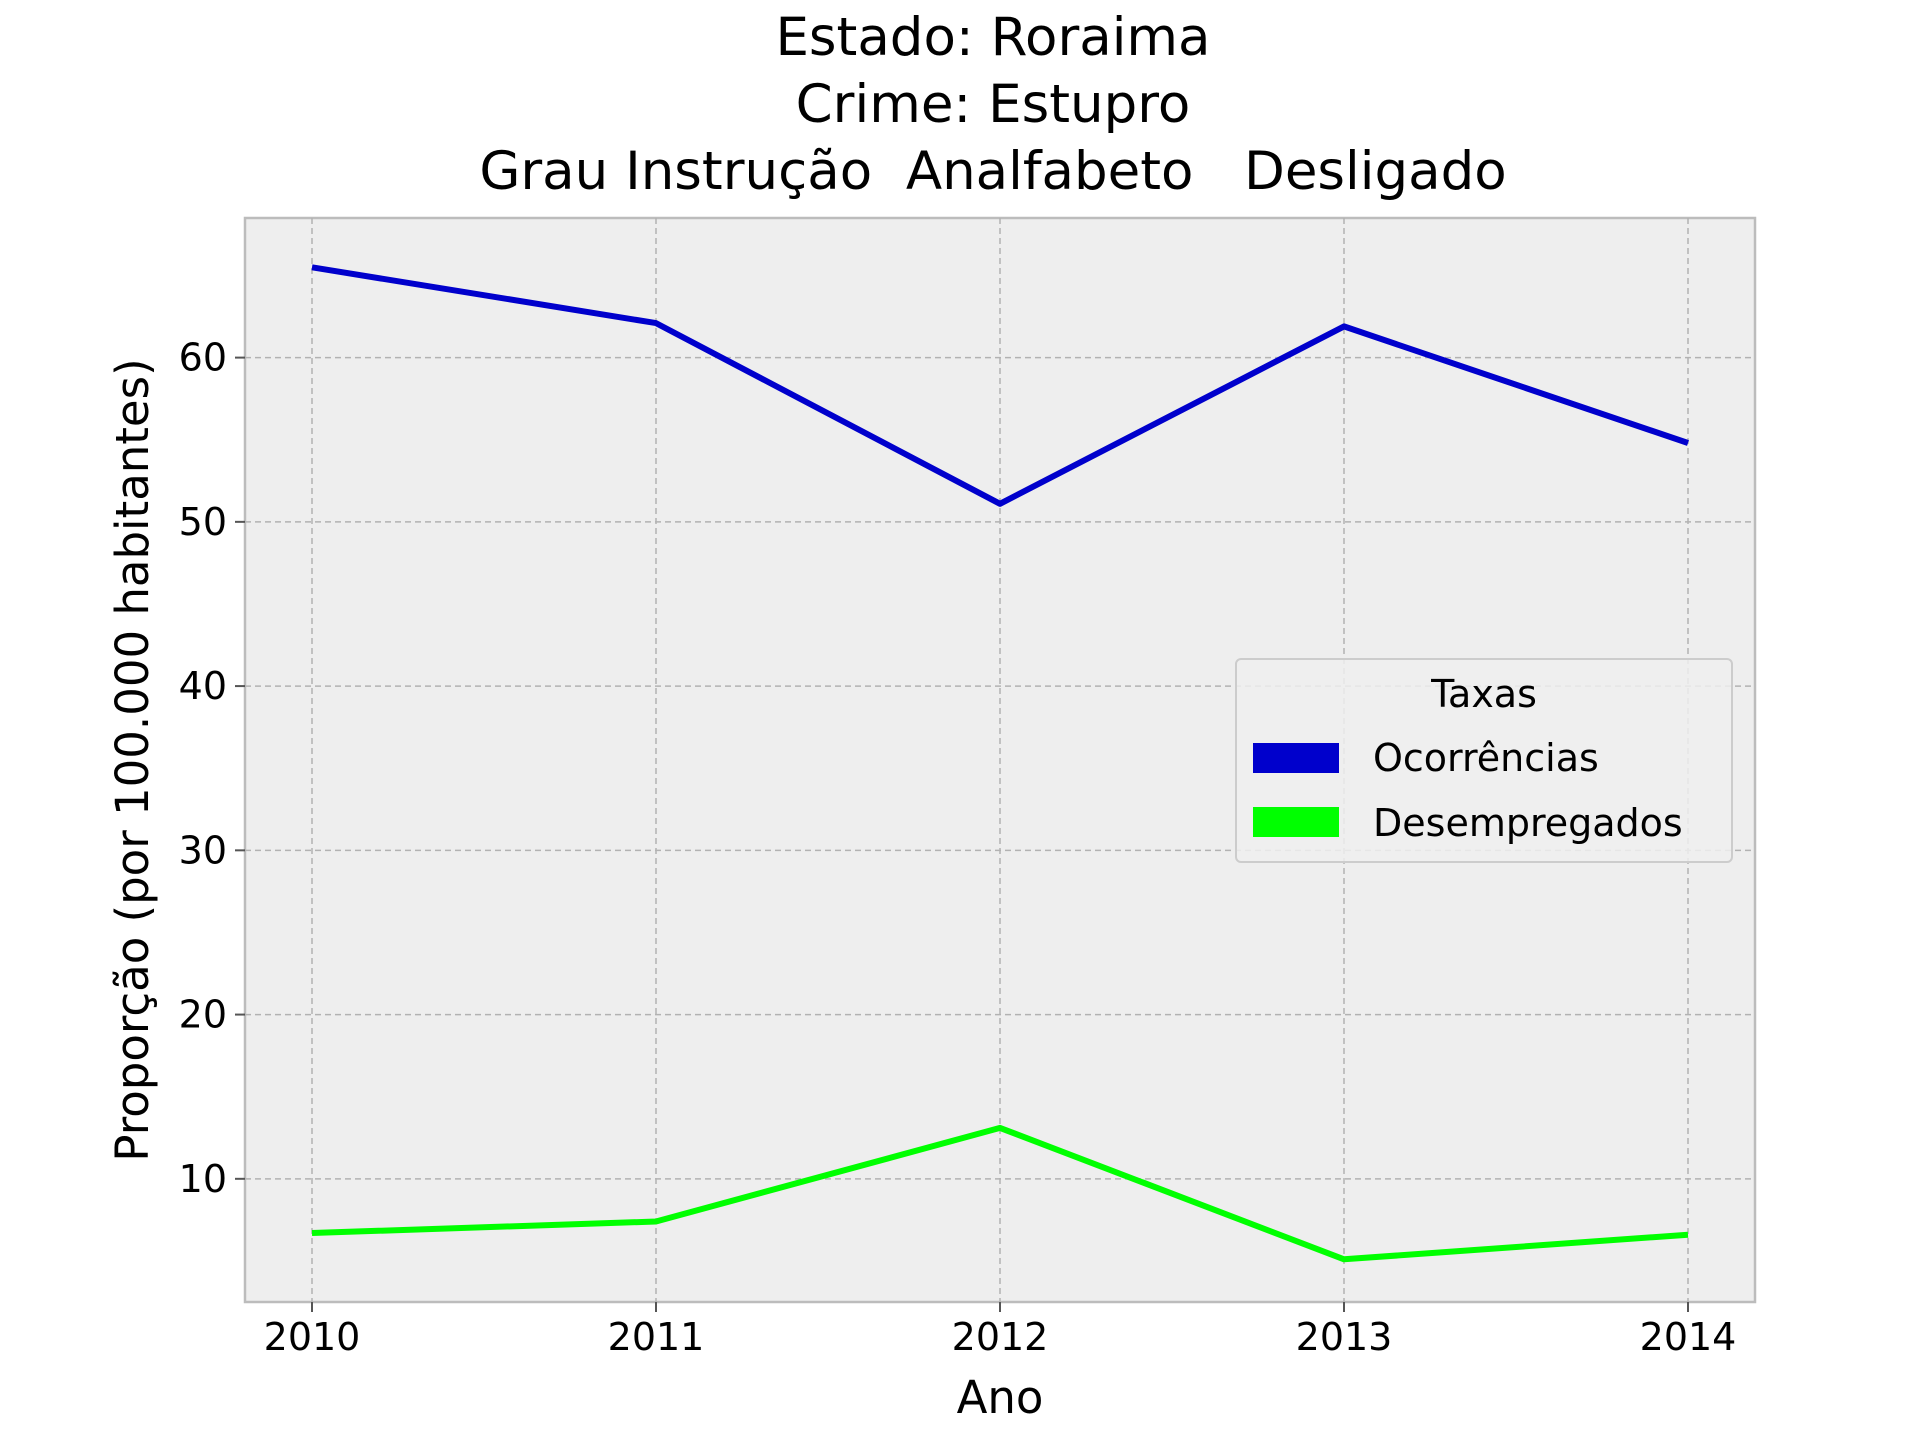  Describe the element at coordinates (1483, 694) in the screenshot. I see `legend-title: Taxas` at that location.